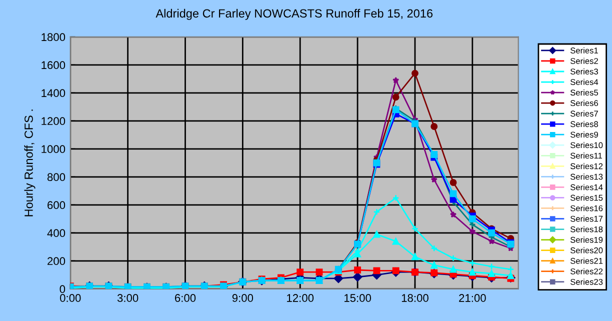 The image size is (612, 321). I want to click on legend-label: Series20, so click(586, 250).